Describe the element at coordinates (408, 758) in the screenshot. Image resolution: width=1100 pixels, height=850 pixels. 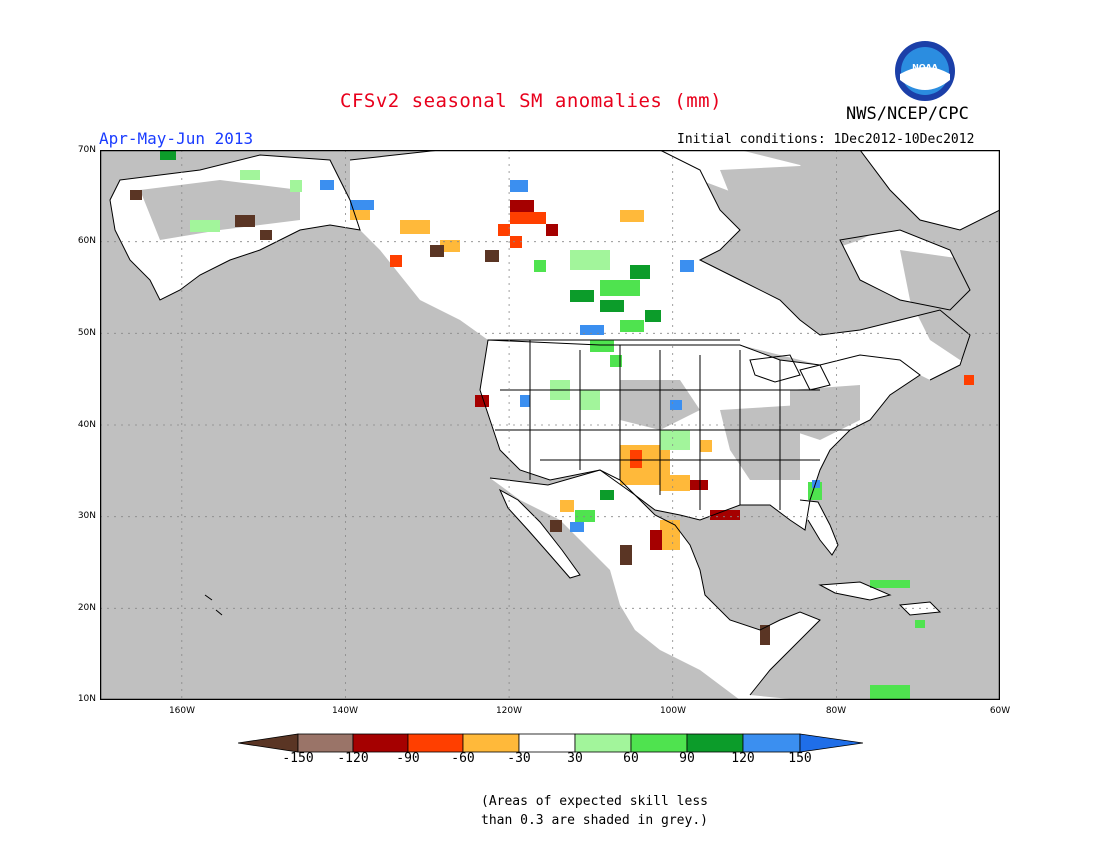
I see `colorbar-label: -90` at that location.